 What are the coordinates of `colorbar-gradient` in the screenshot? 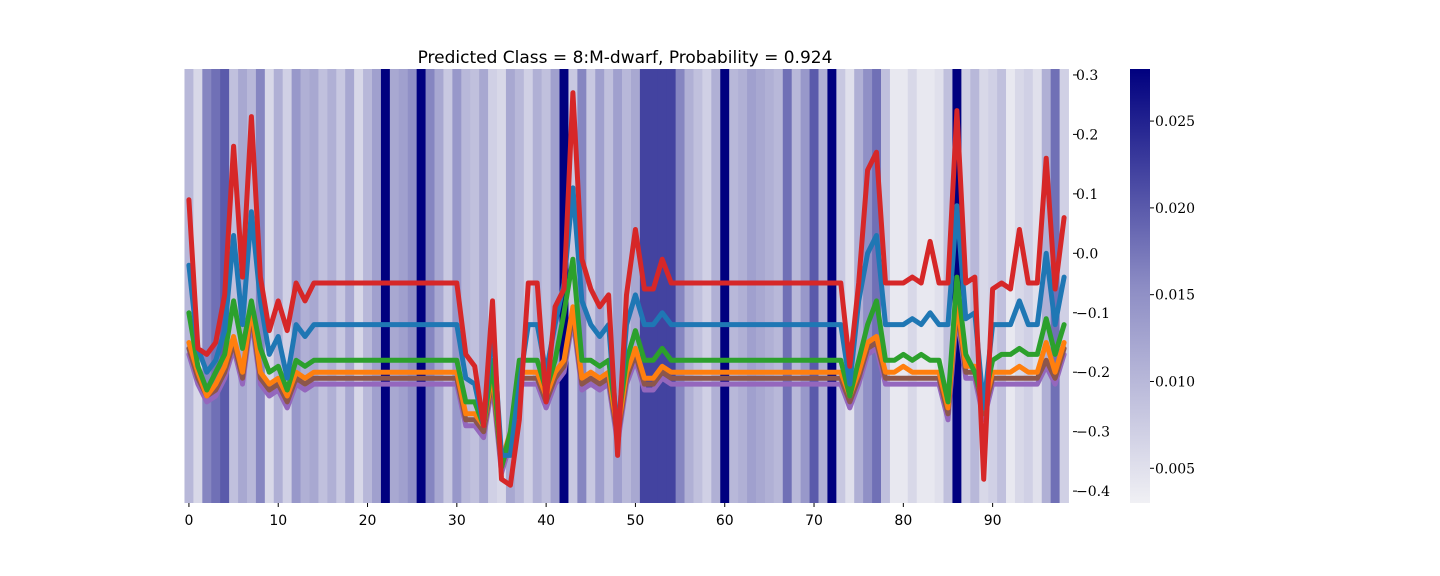 It's located at (1140, 286).